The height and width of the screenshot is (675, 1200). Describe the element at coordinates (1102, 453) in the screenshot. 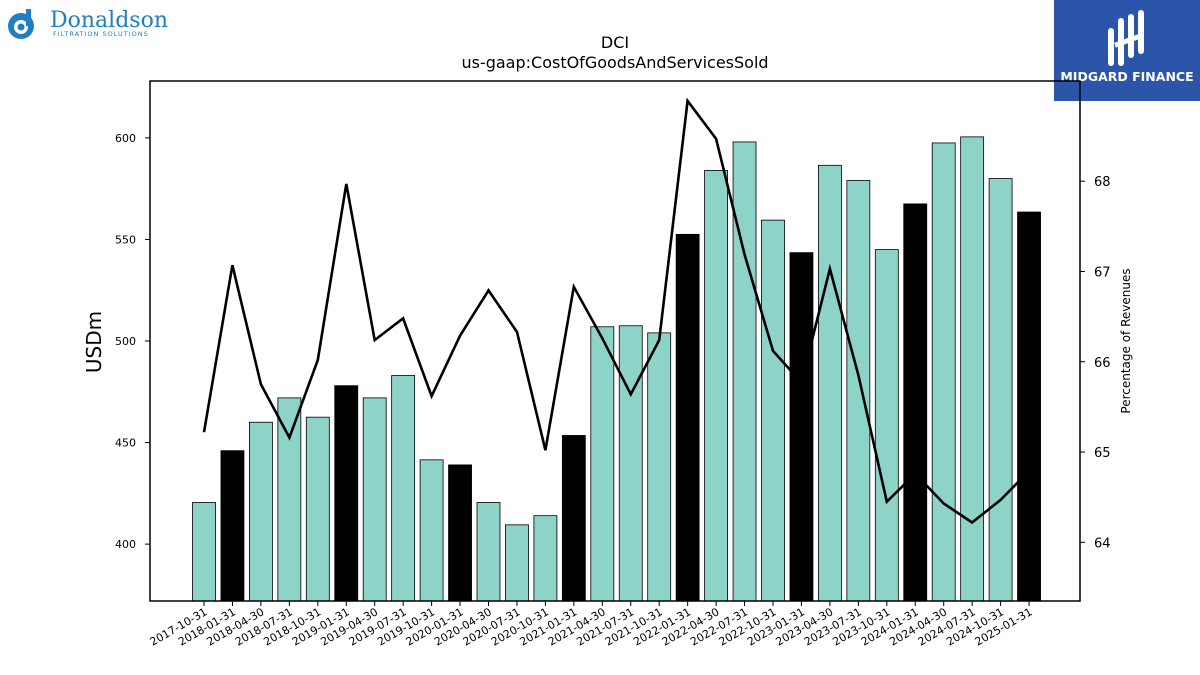

I see `y2-tick-label: 65` at that location.